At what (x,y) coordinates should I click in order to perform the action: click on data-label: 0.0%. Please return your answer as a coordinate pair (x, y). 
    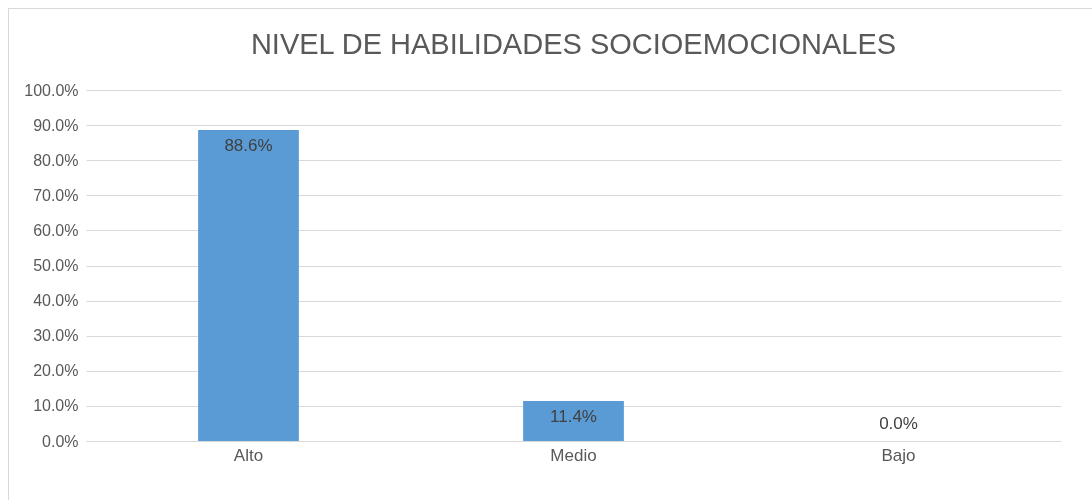
    Looking at the image, I should click on (898, 423).